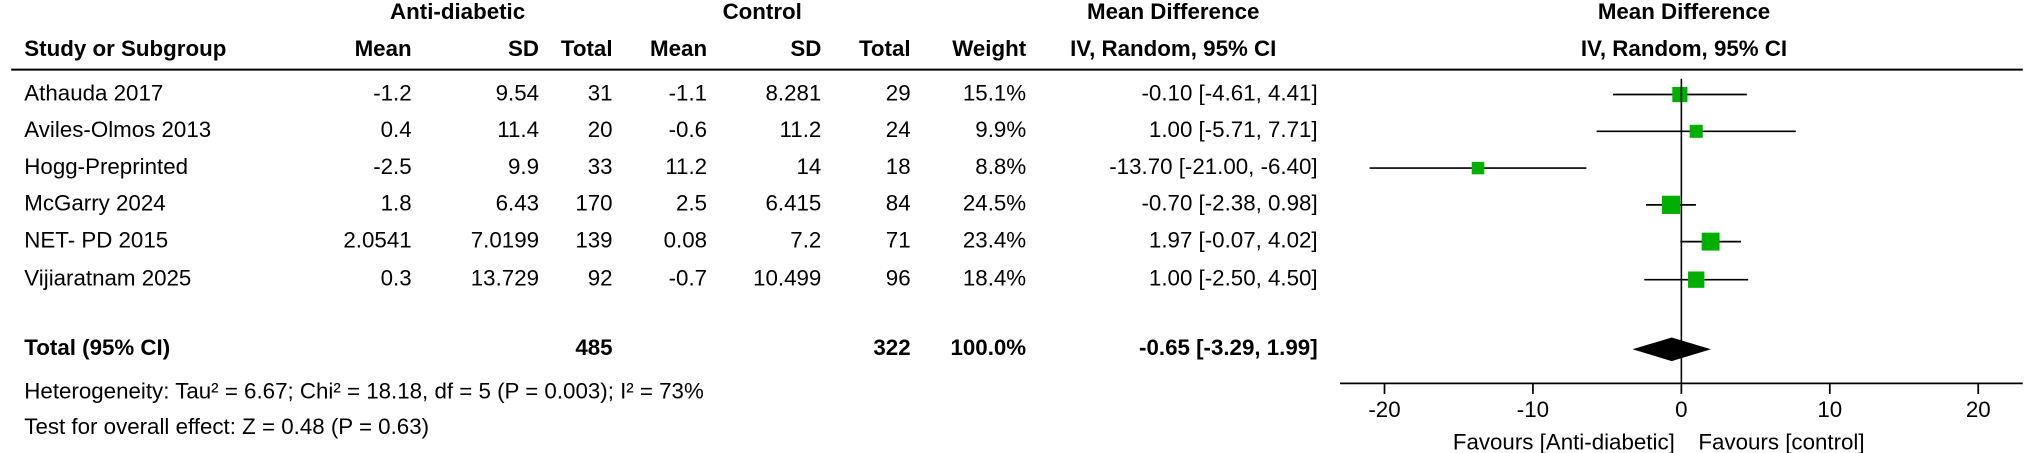 The image size is (2030, 453). What do you see at coordinates (1671, 349) in the screenshot?
I see `summary-diamond` at bounding box center [1671, 349].